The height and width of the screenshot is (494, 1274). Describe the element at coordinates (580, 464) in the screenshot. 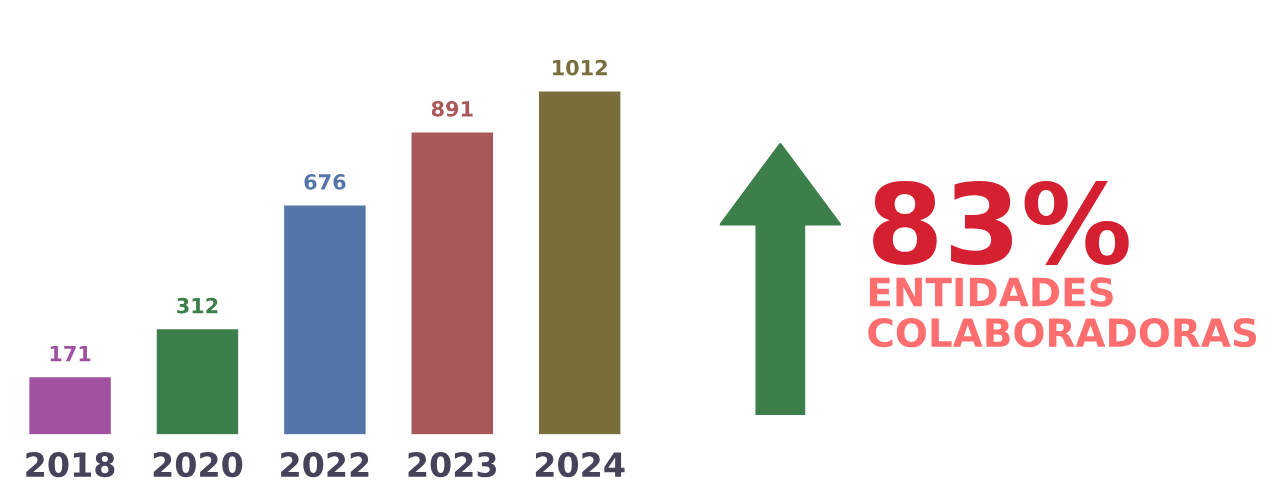

I see `x-tick-label: 2024` at that location.